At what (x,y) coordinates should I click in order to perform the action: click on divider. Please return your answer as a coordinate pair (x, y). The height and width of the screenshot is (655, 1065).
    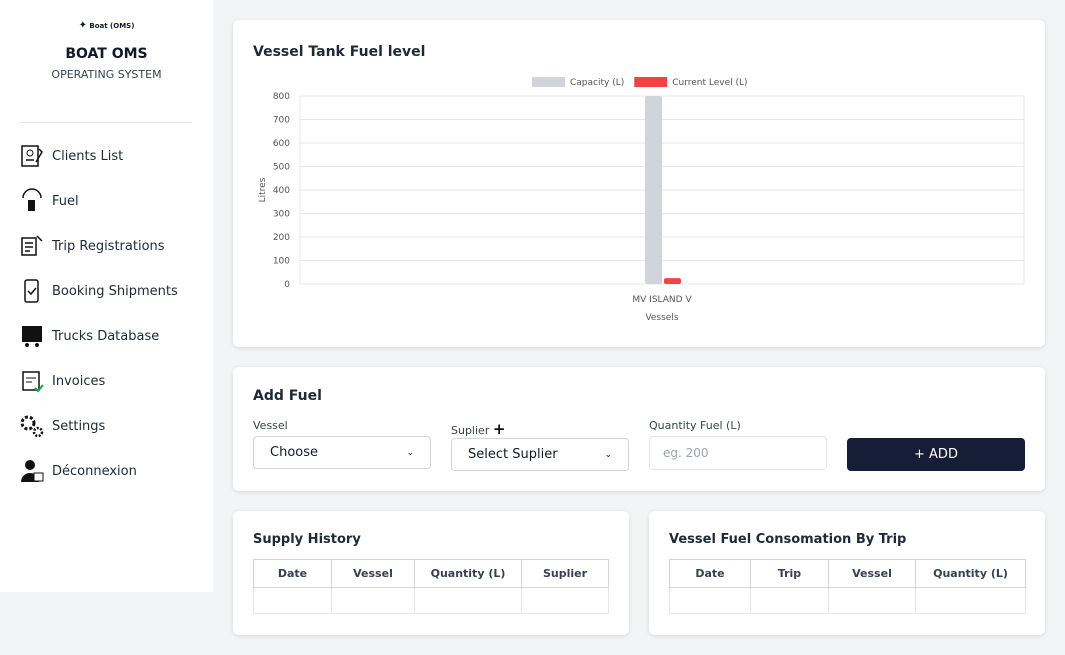
    Looking at the image, I should click on (105, 122).